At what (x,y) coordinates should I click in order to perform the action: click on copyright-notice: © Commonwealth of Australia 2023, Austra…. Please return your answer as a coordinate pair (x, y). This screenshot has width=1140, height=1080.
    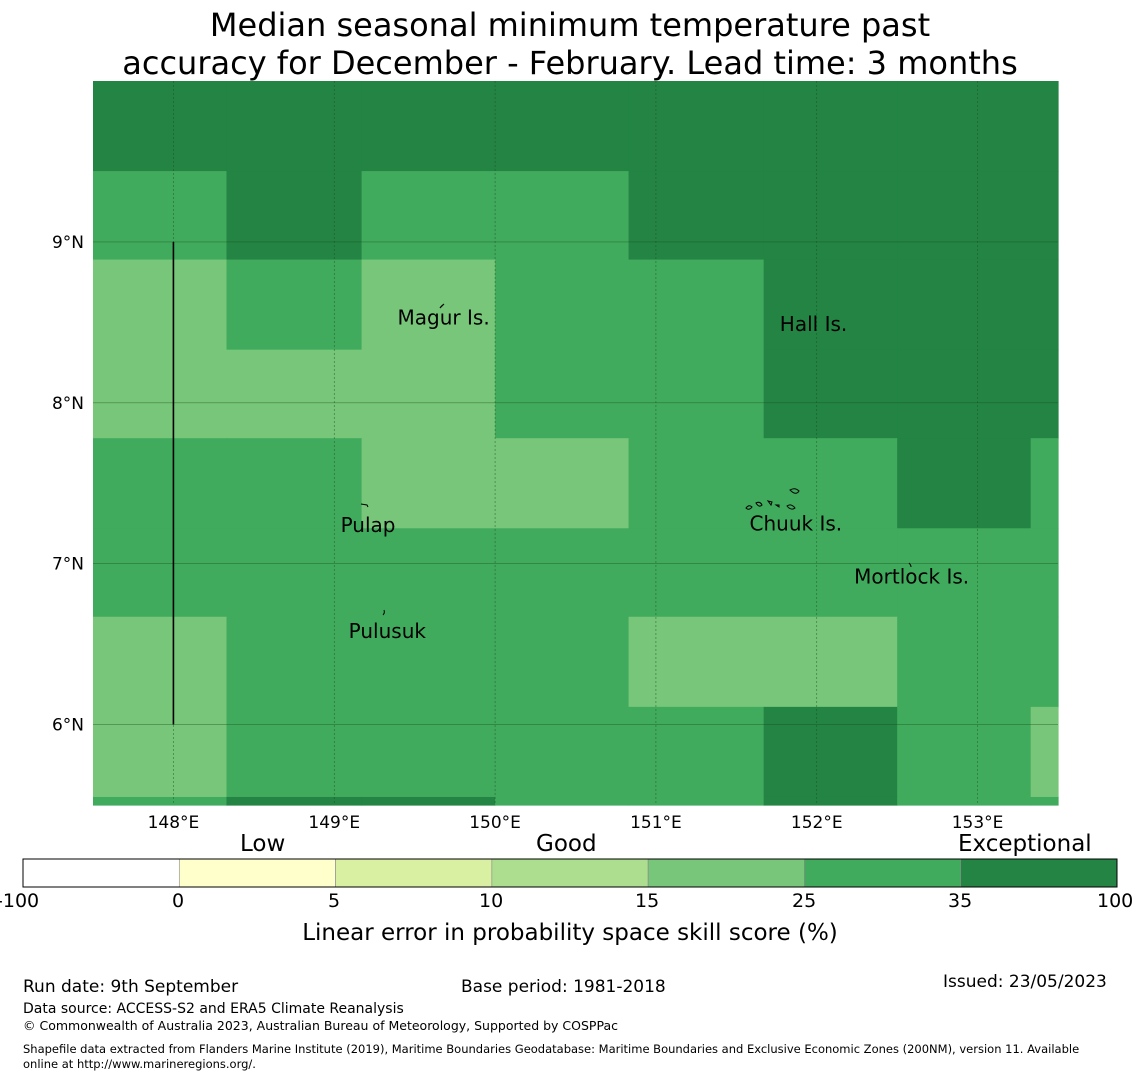
    Looking at the image, I should click on (320, 1025).